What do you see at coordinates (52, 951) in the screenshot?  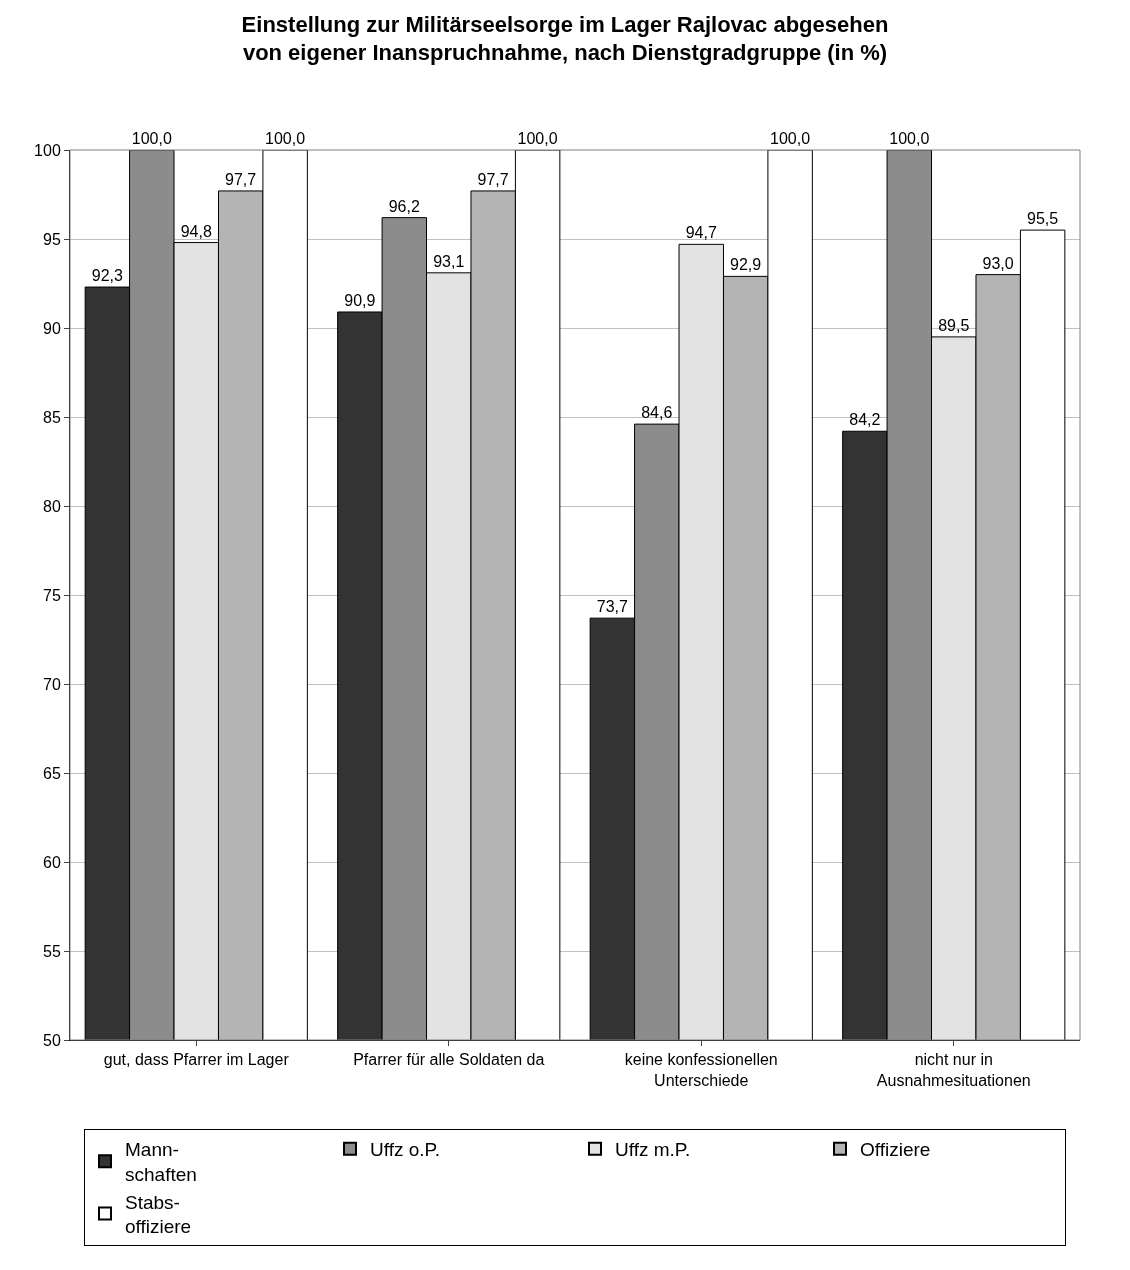 I see `y-tick-label: 55` at bounding box center [52, 951].